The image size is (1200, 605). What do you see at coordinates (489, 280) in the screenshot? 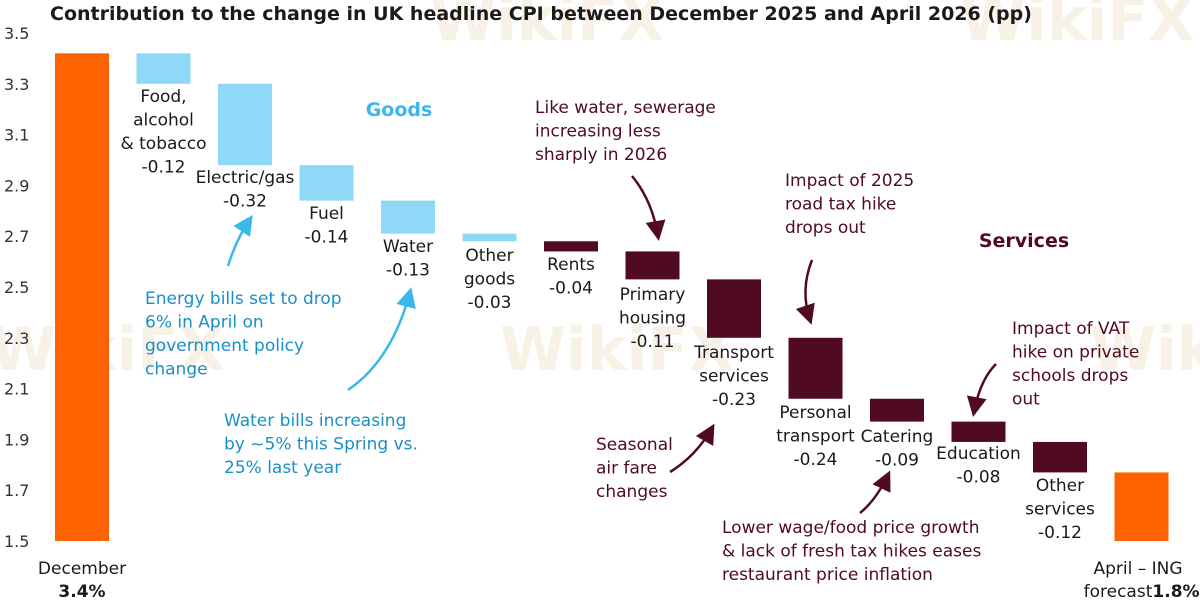
I see `step-label: goods` at bounding box center [489, 280].